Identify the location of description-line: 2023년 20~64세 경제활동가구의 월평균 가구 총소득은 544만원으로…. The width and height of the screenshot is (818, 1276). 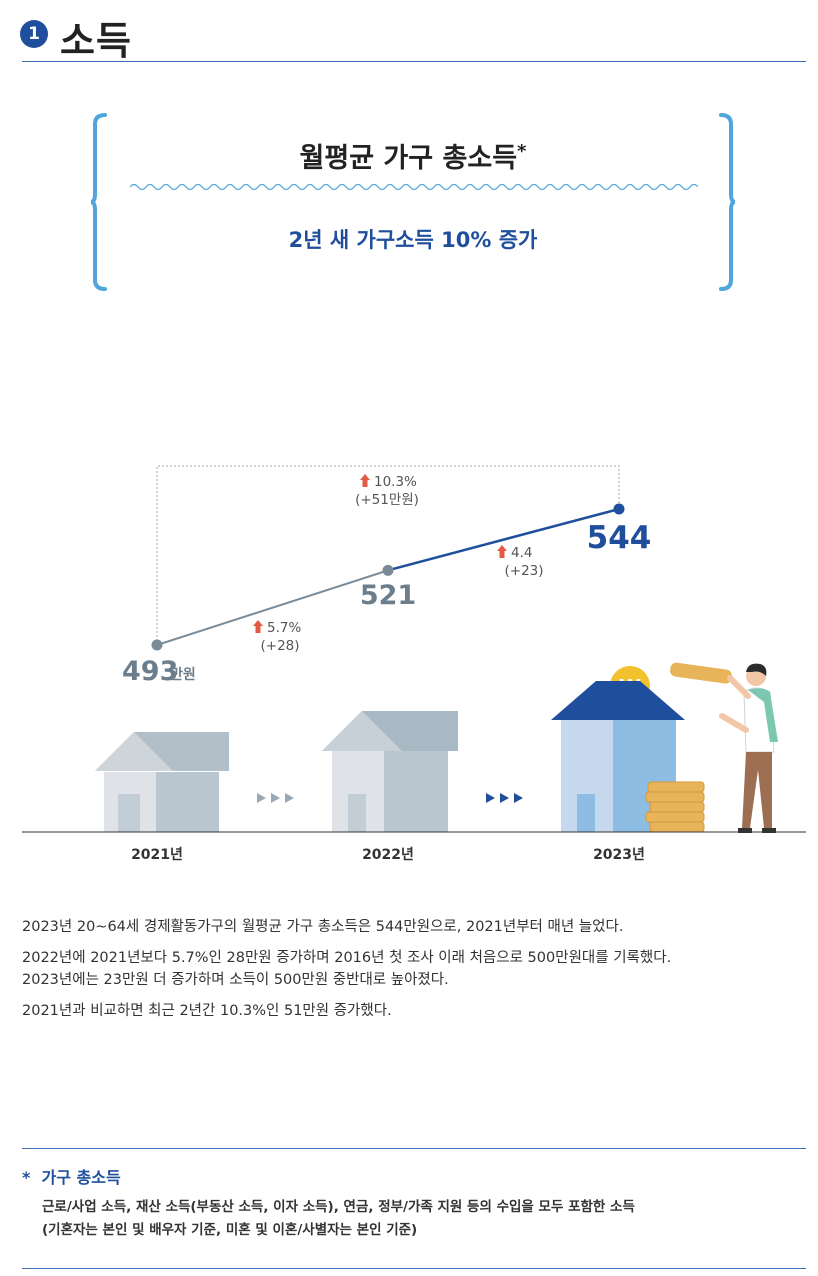
(323, 927).